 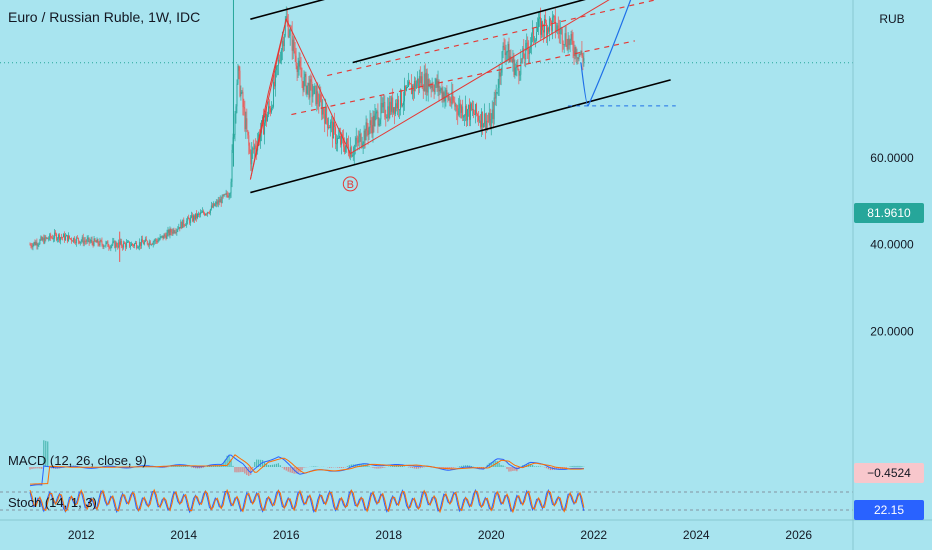 What do you see at coordinates (463, 78) in the screenshot?
I see `dashed-lower-line` at bounding box center [463, 78].